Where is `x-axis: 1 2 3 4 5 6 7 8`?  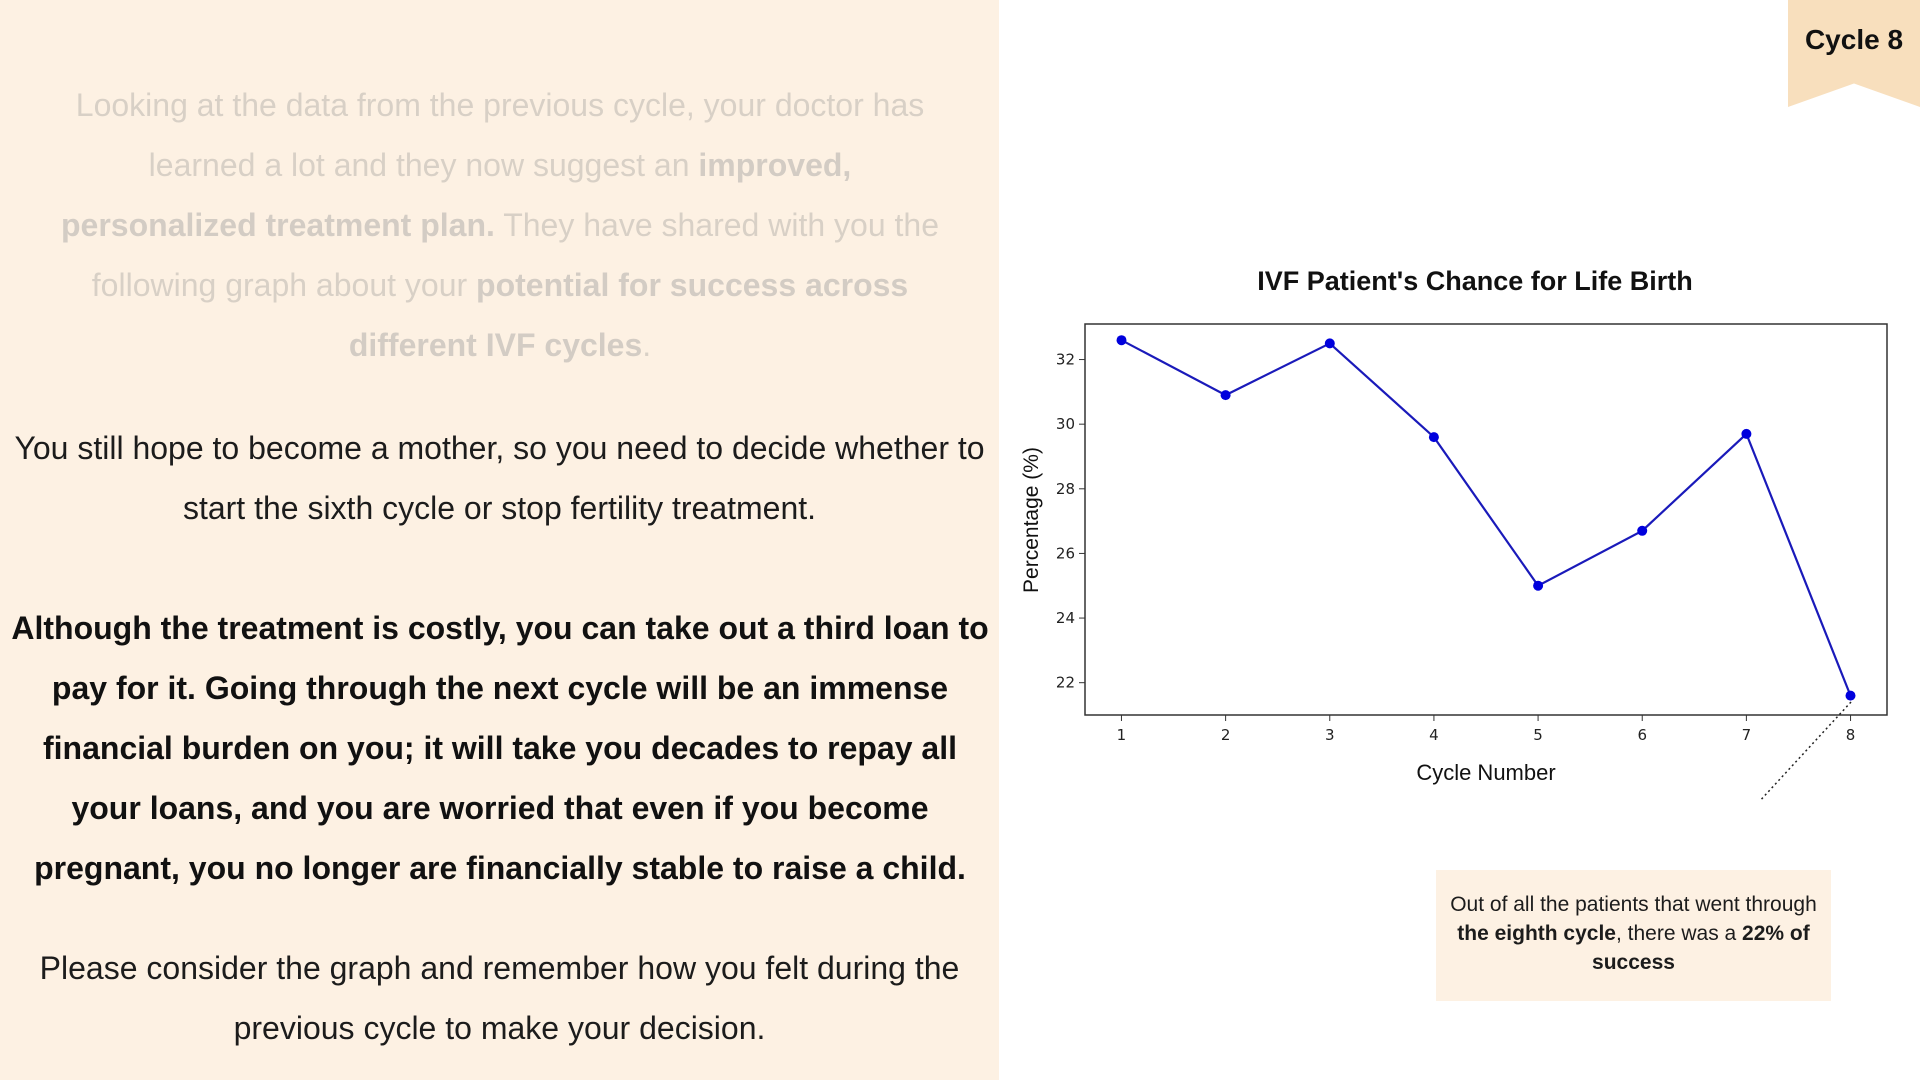 x-axis: 1 2 3 4 5 6 7 8 is located at coordinates (1486, 729).